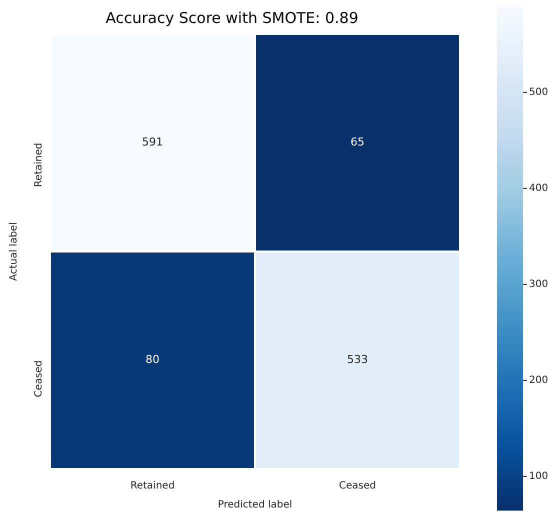 This screenshot has height=515, width=558. Describe the element at coordinates (14, 251) in the screenshot. I see `y-axis-title: Actual label` at that location.